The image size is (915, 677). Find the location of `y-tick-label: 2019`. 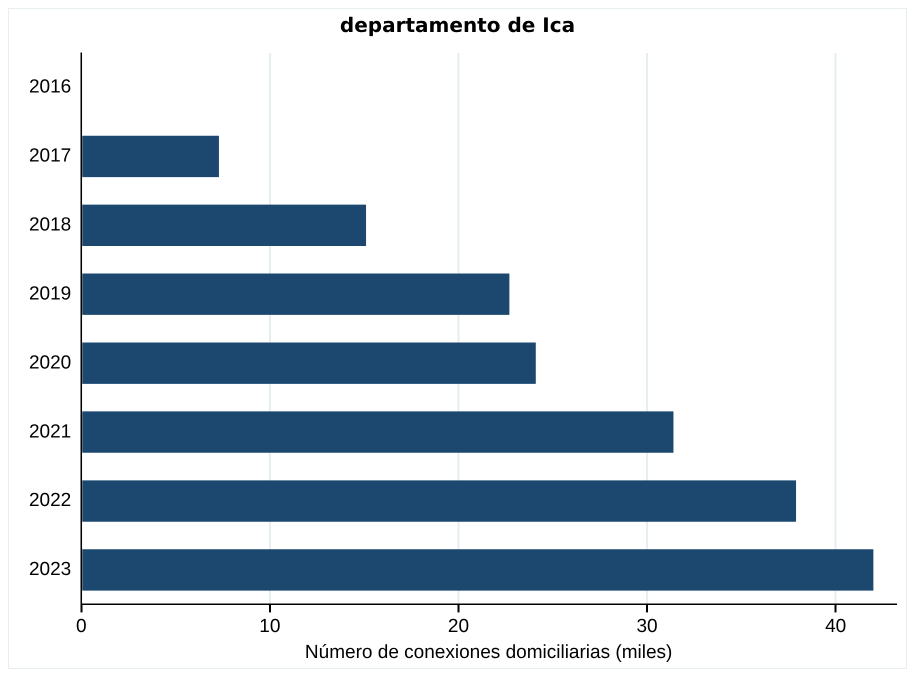

y-tick-label: 2019 is located at coordinates (50, 293).